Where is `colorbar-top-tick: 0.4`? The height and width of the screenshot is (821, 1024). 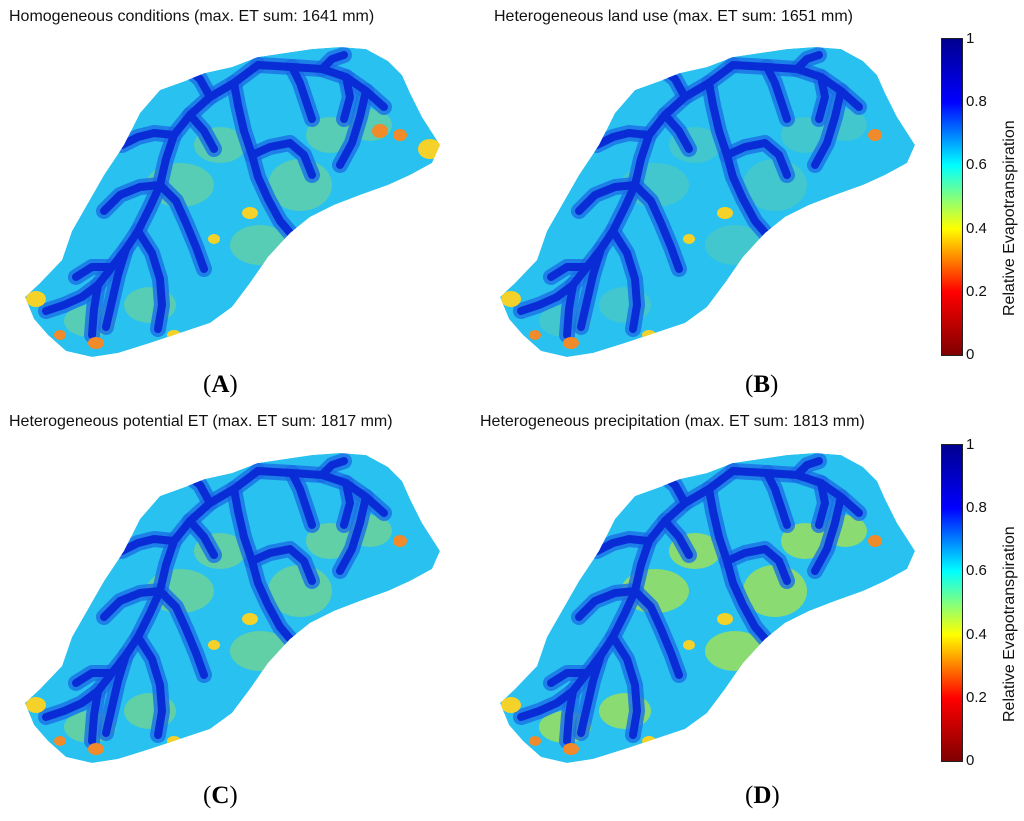 colorbar-top-tick: 0.4 is located at coordinates (976, 228).